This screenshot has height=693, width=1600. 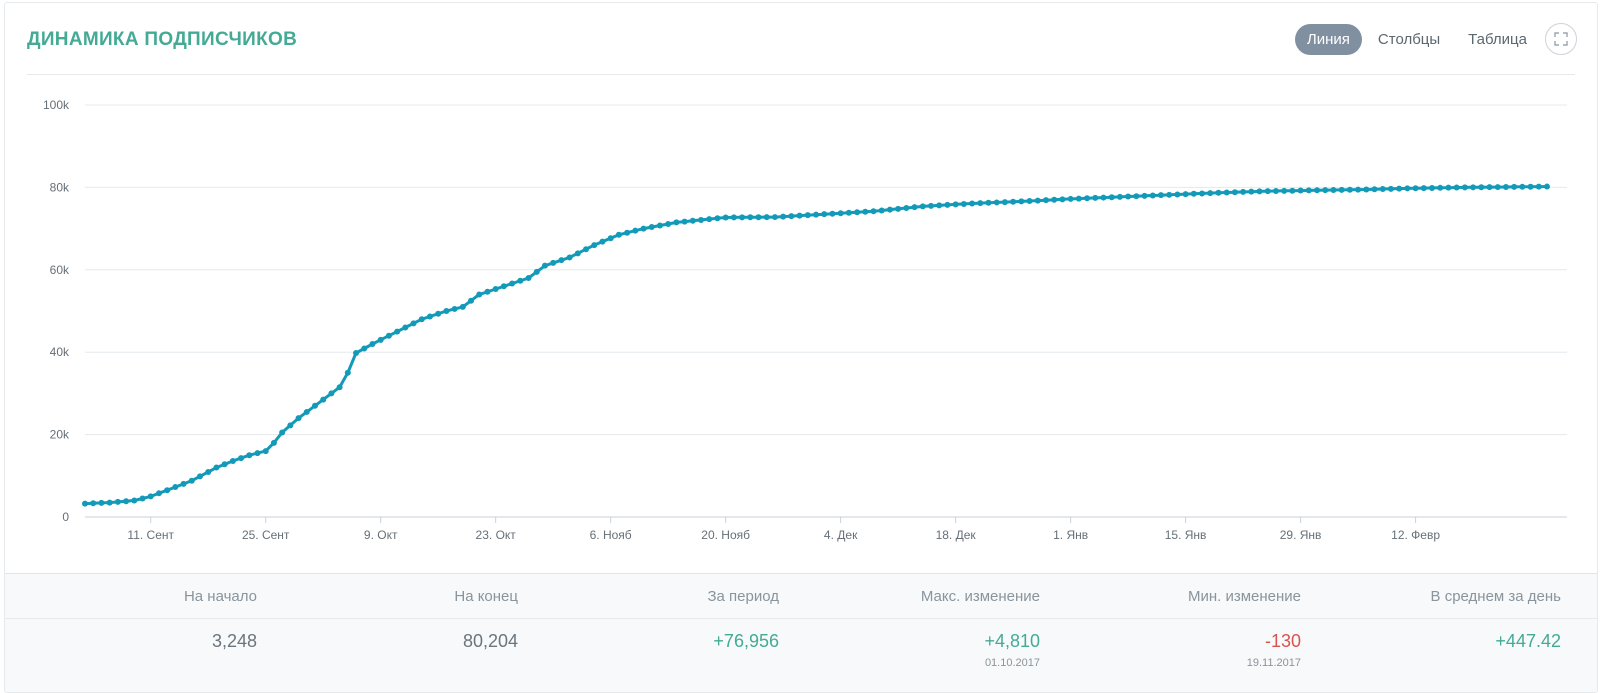 What do you see at coordinates (1328, 39) in the screenshot?
I see `tab-line: Линия` at bounding box center [1328, 39].